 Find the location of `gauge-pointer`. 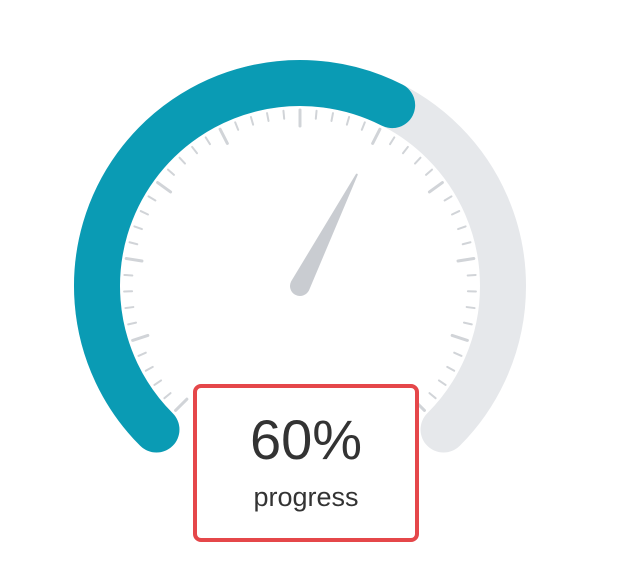

gauge-pointer is located at coordinates (324, 234).